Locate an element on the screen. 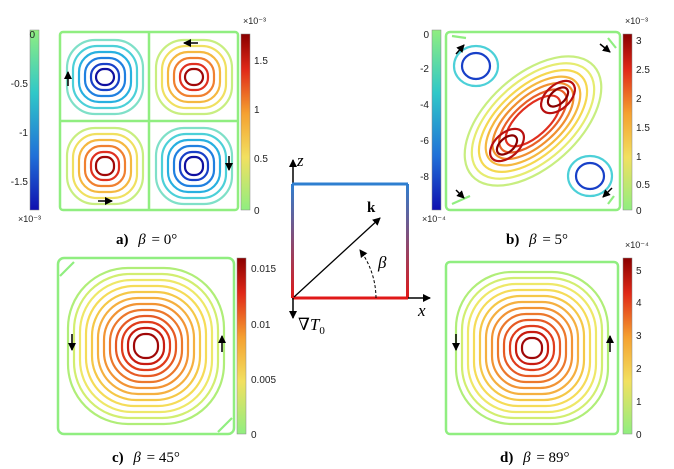 This screenshot has height=469, width=674. contour-plot-c is located at coordinates (146, 346).